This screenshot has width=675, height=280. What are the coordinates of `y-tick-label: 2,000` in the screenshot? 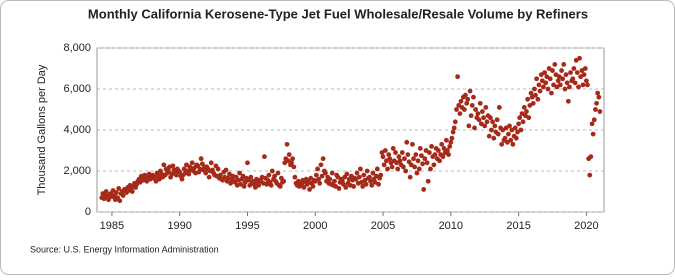 It's located at (77, 171).